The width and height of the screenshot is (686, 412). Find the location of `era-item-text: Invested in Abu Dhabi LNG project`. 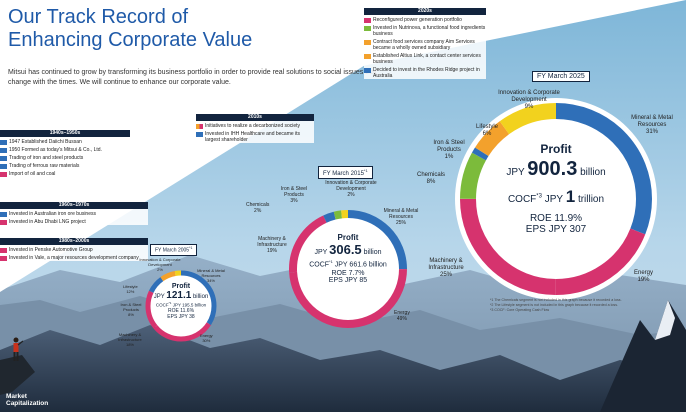

era-item-text: Invested in Abu Dhabi LNG project is located at coordinates (47, 222).